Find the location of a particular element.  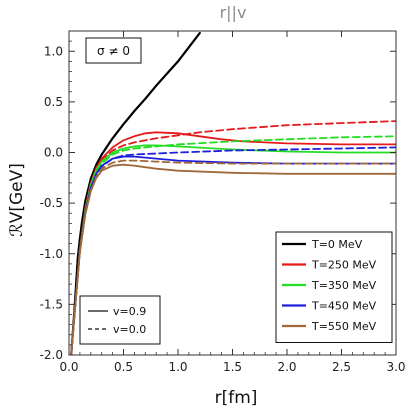

legend-label: T=250 MeV is located at coordinates (344, 265).